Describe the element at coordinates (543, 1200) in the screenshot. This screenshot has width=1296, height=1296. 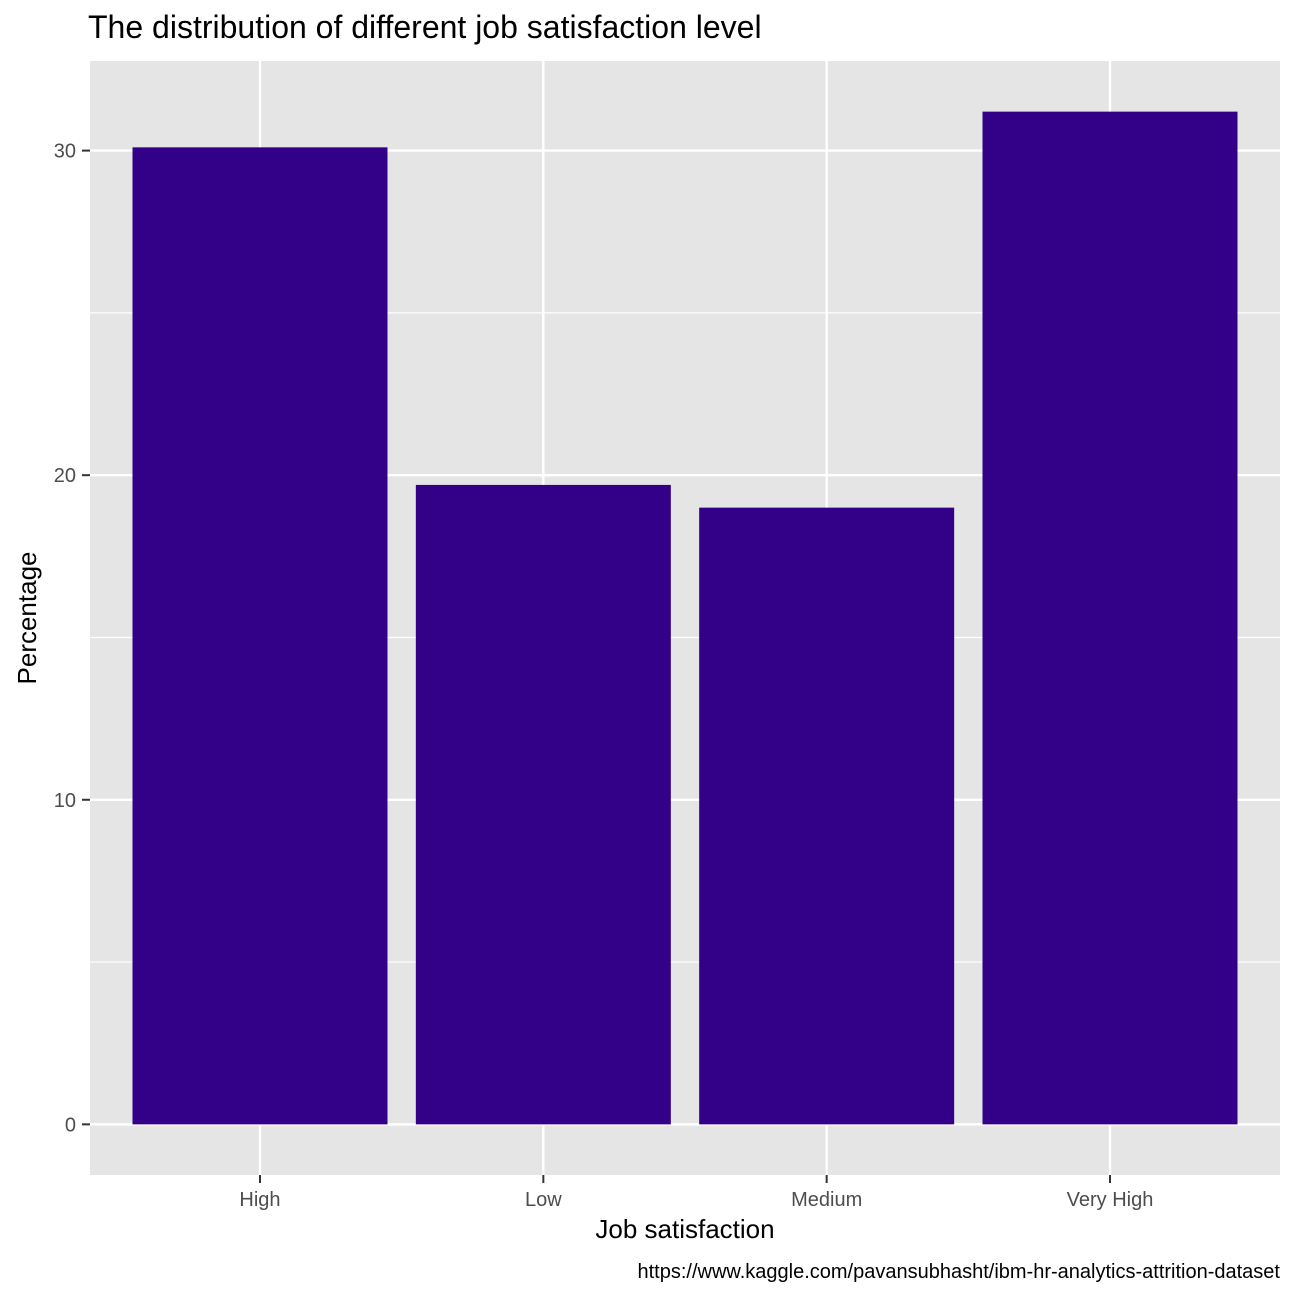
I see `x-tick-label: Low` at that location.